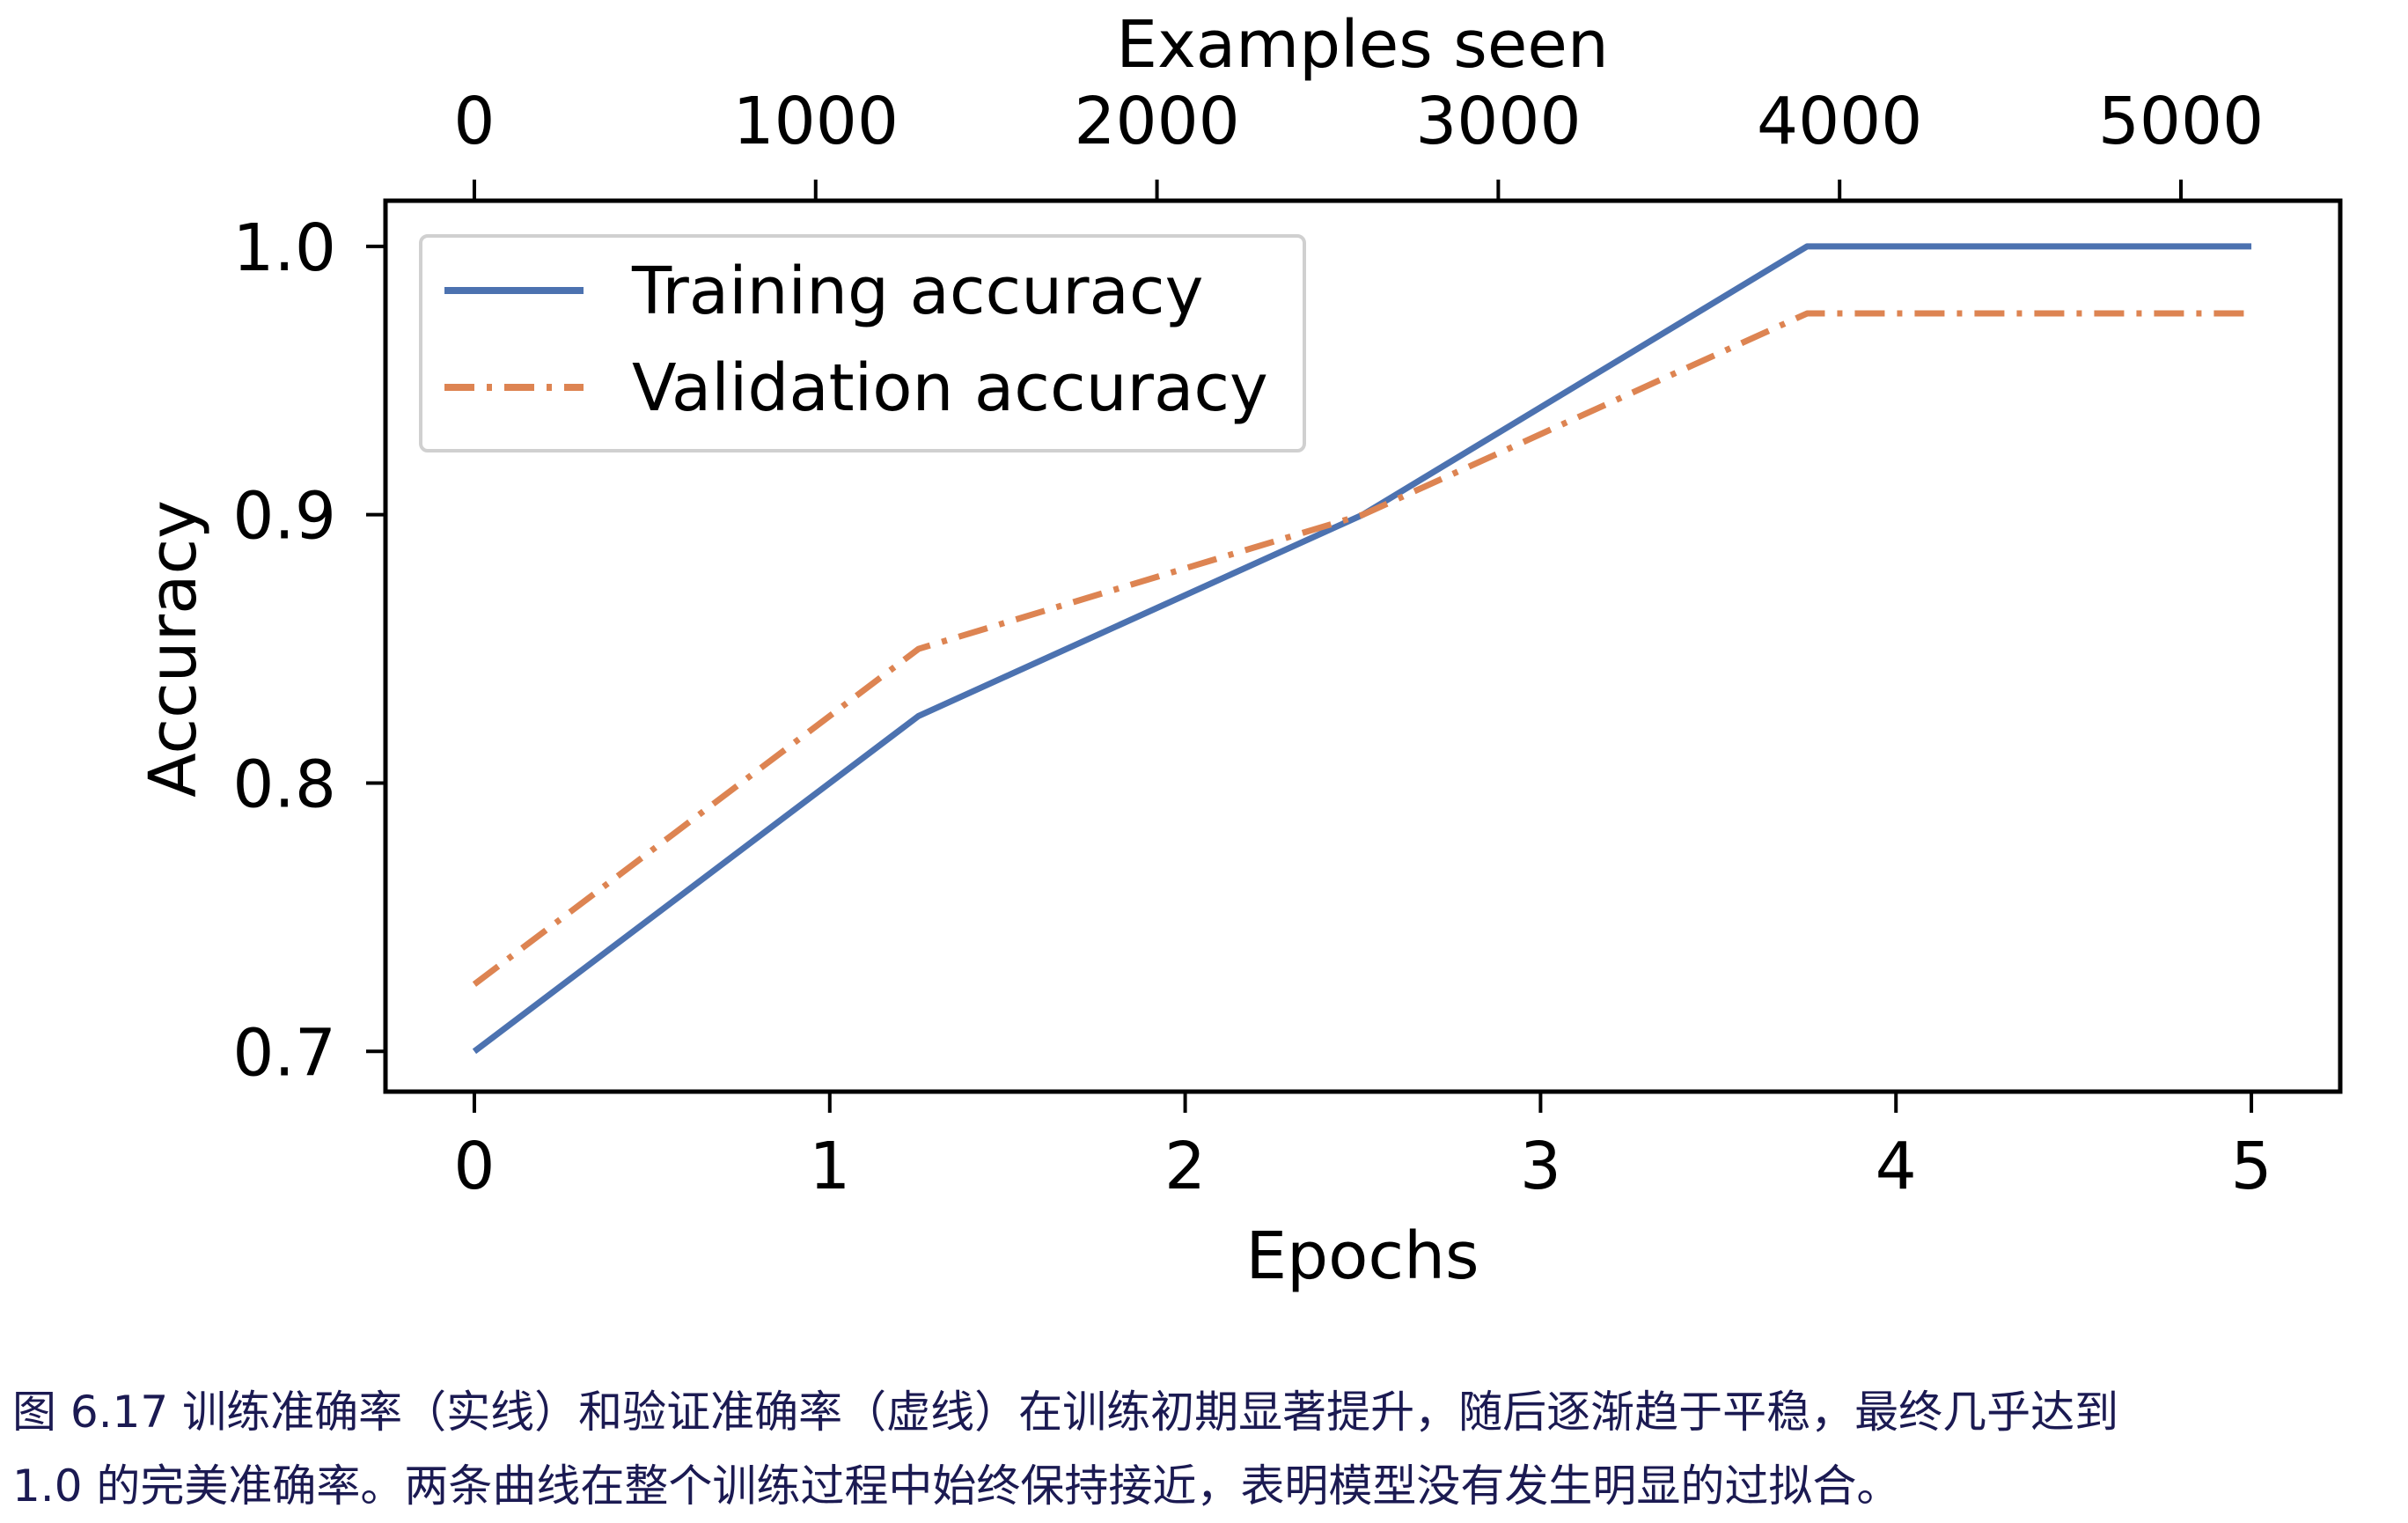 The width and height of the screenshot is (2408, 1523). Describe the element at coordinates (1540, 1166) in the screenshot. I see `x-tick-label: 3` at that location.